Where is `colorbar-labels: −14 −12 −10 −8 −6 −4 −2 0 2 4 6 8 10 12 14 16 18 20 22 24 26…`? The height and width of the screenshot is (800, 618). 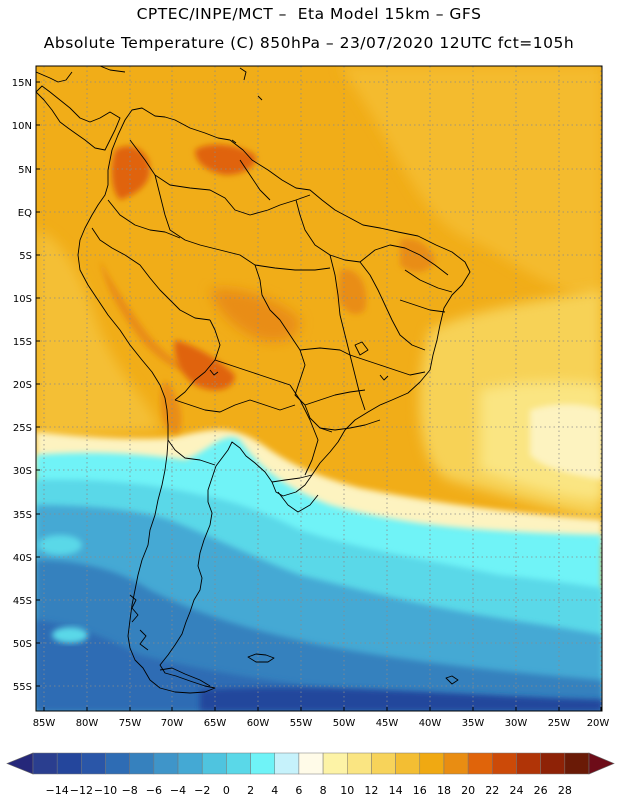 colorbar-labels: −14 −12 −10 −8 −6 −4 −2 0 2 4 6 8 10 12 14 16 18 20 22 24 26… is located at coordinates (309, 790).